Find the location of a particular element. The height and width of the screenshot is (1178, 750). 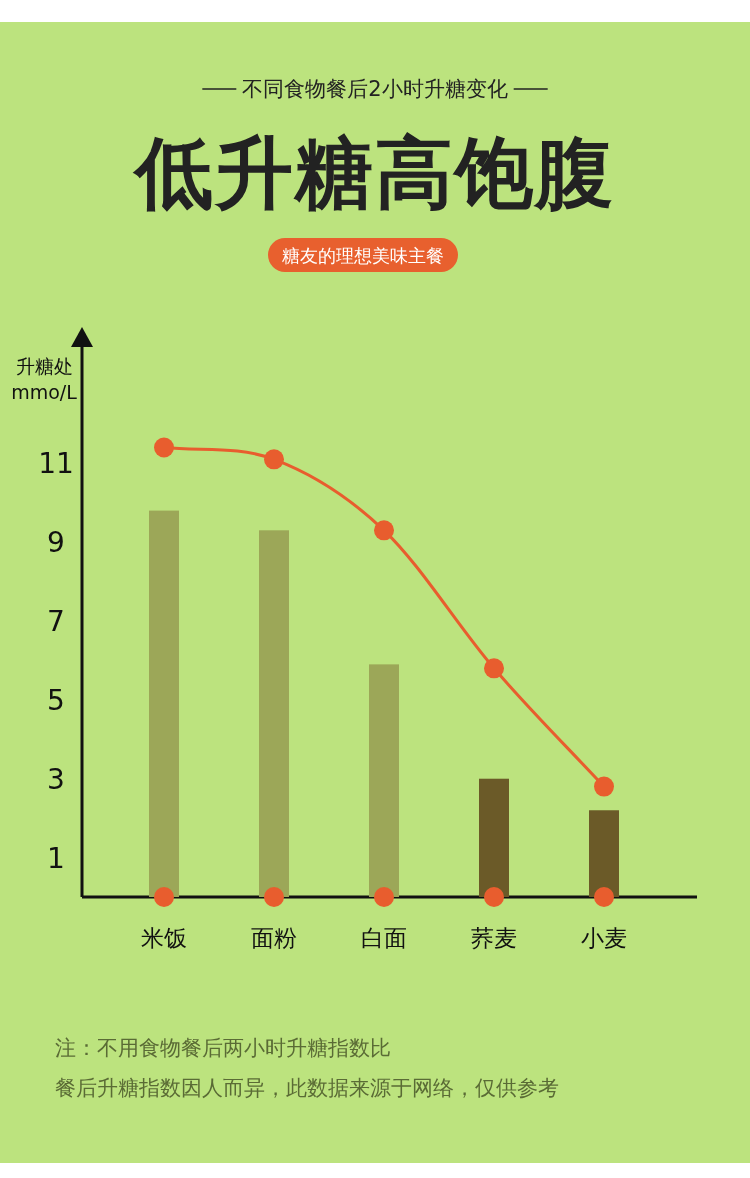

text: 餐后升糖指数因人而异，此数据来源于网络，仅供参考 is located at coordinates (307, 1088).